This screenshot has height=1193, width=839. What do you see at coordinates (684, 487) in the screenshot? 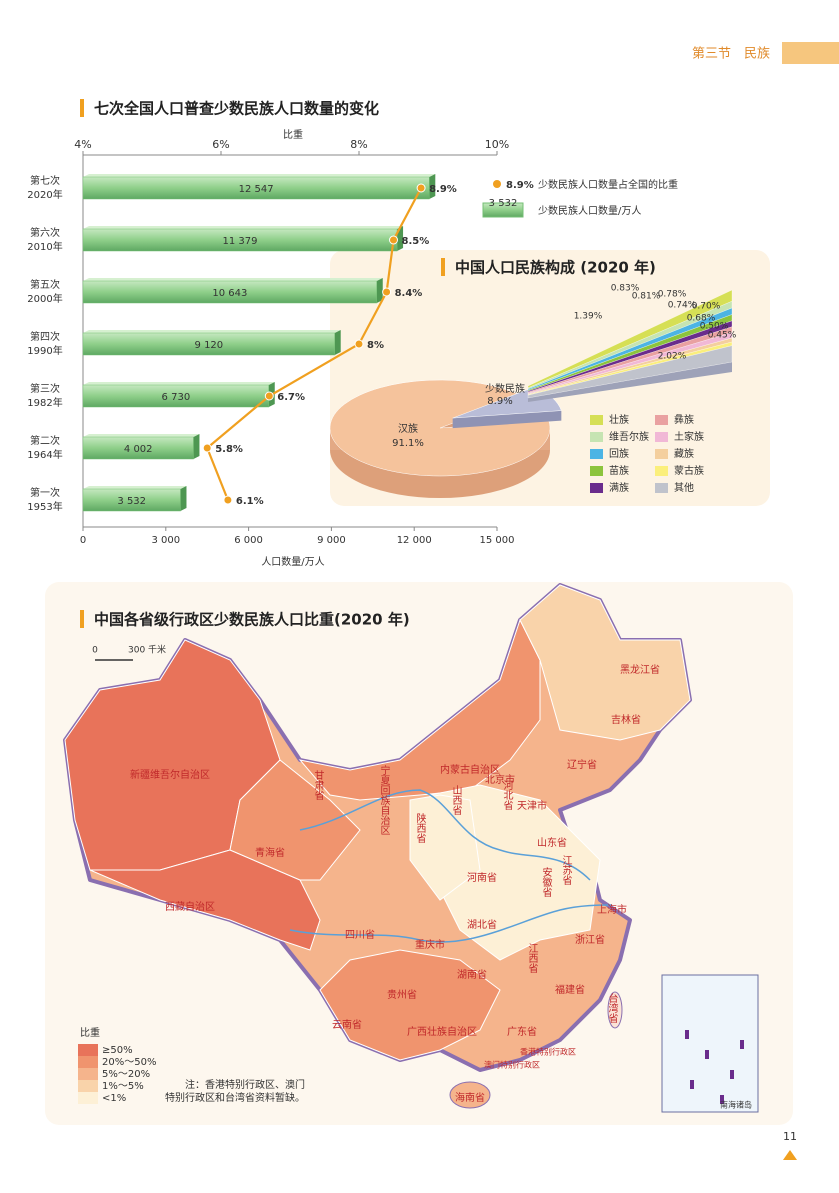
I see `legend-label: 其他` at bounding box center [684, 487].